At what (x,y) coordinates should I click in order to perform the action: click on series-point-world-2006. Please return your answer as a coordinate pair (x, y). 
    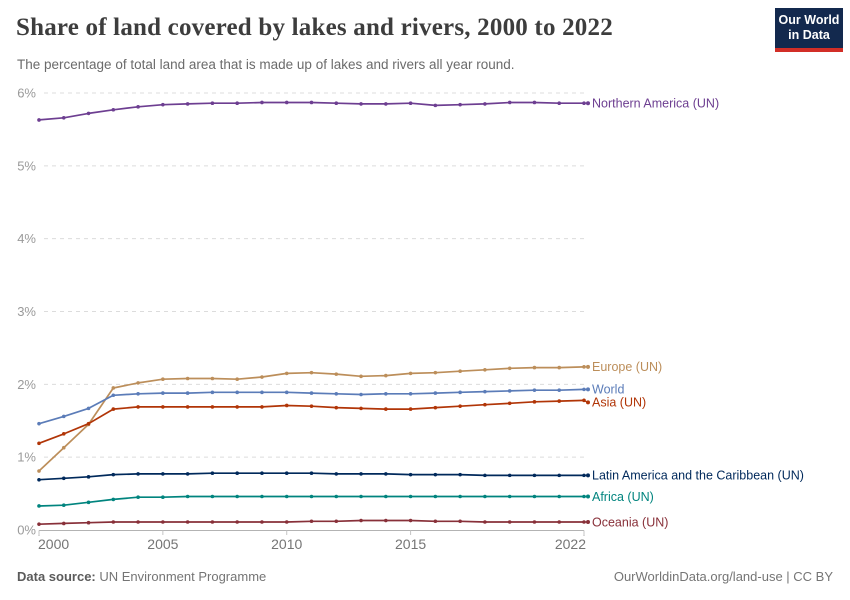
    Looking at the image, I should click on (187, 393).